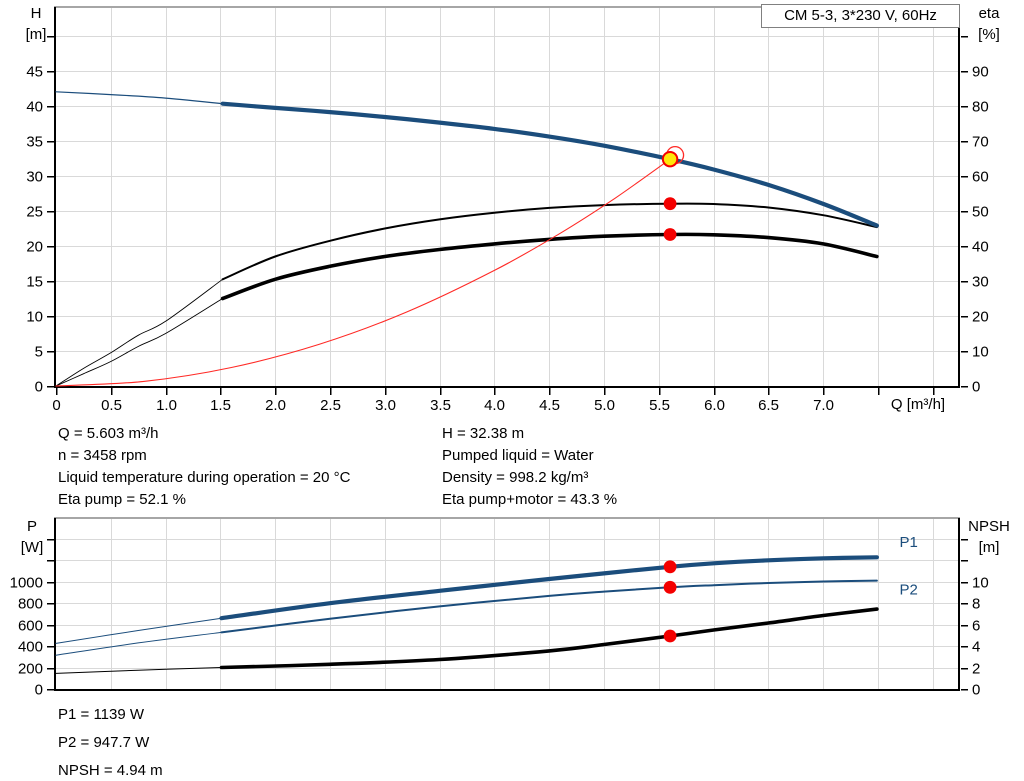 The height and width of the screenshot is (781, 1024). Describe the element at coordinates (515, 477) in the screenshot. I see `info-density: Density = 998.2 kg/m³` at that location.